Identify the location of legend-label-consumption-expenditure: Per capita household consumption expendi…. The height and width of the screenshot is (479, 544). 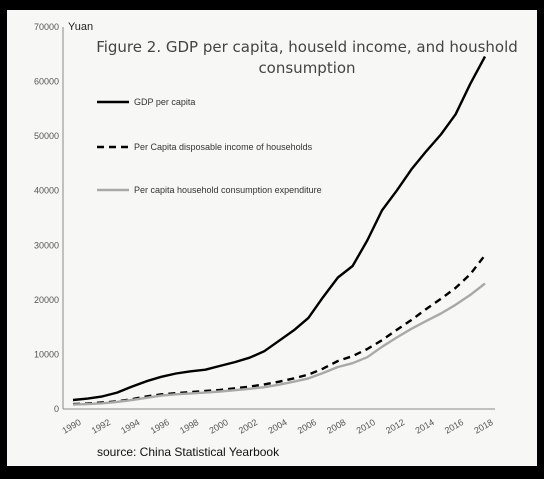
(228, 190).